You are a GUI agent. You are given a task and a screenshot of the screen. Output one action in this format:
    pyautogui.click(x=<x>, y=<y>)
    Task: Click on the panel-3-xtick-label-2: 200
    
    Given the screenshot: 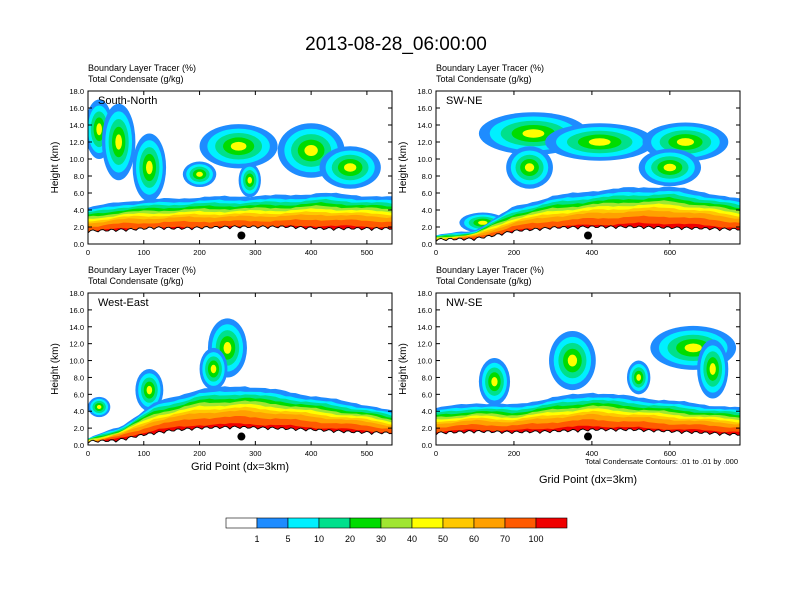 What is the action you would take?
    pyautogui.click(x=199, y=453)
    